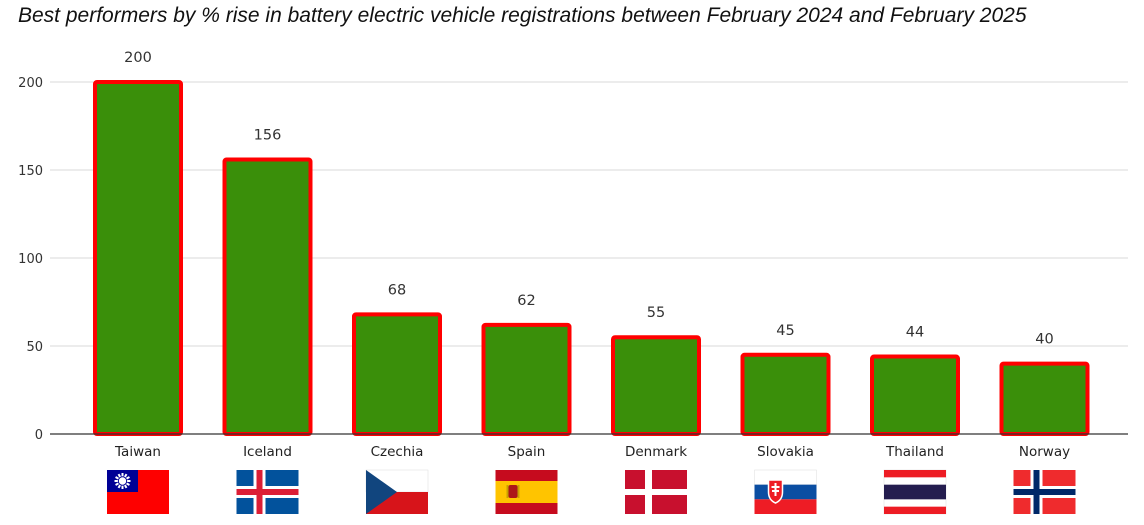  What do you see at coordinates (1044, 452) in the screenshot?
I see `category-label-norway: Norway` at bounding box center [1044, 452].